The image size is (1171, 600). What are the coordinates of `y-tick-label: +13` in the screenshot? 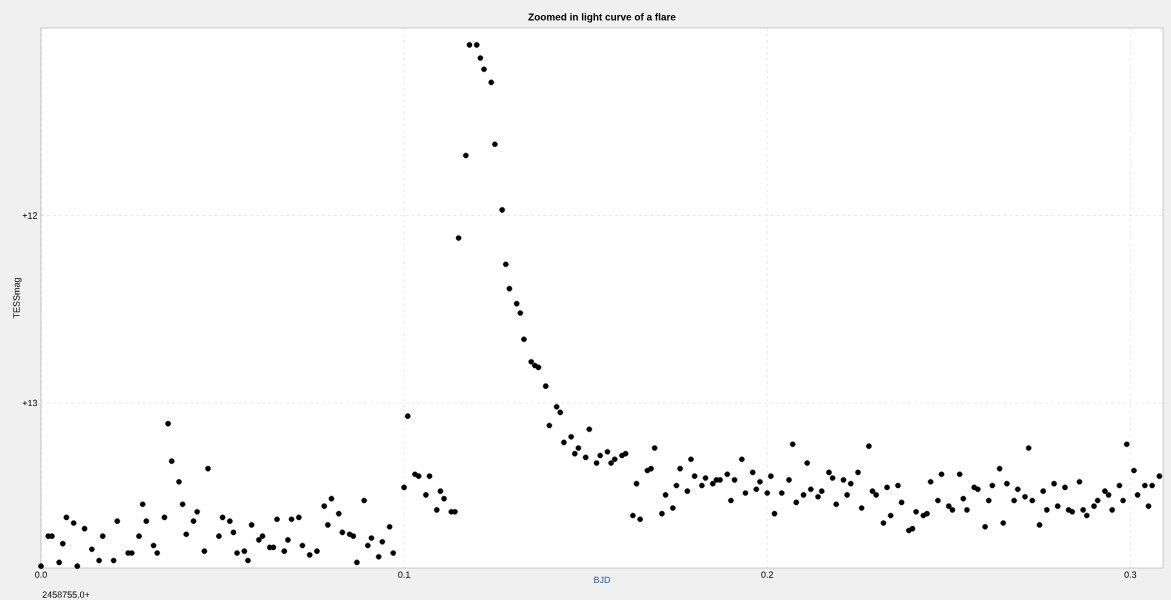 It's located at (30, 403).